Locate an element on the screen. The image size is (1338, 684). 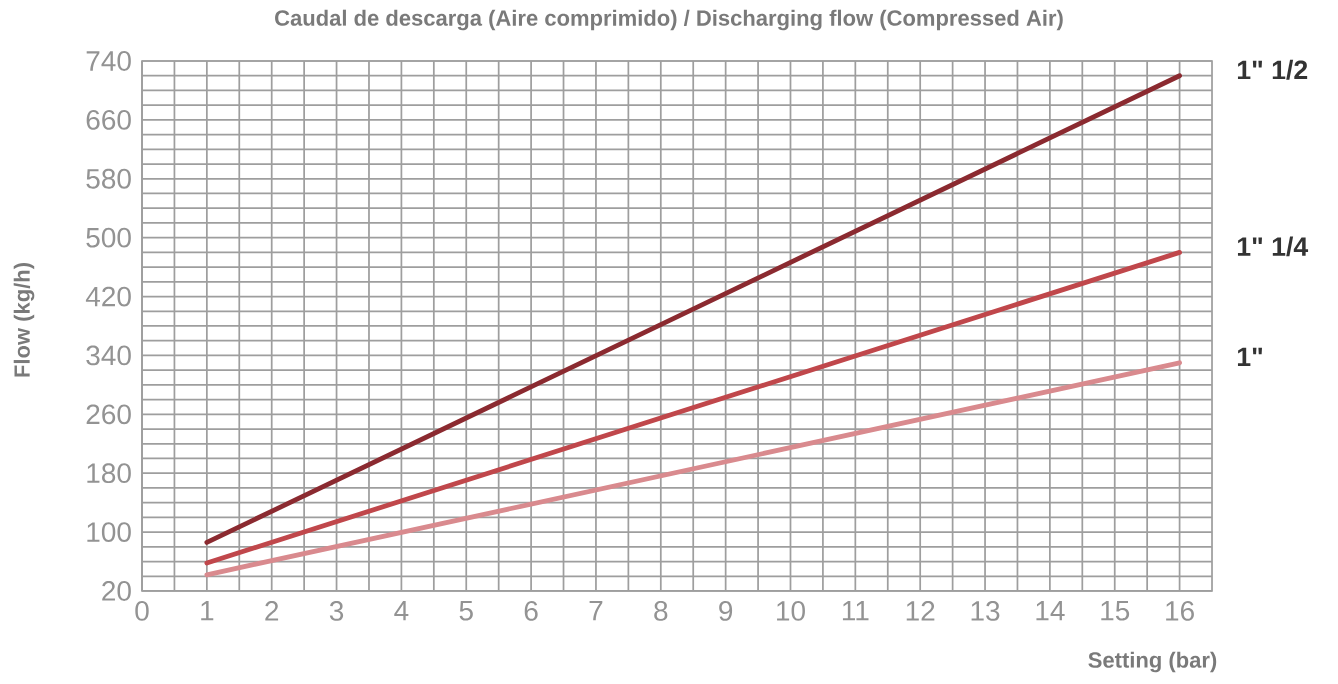
y-tick-label: 180 is located at coordinates (109, 473).